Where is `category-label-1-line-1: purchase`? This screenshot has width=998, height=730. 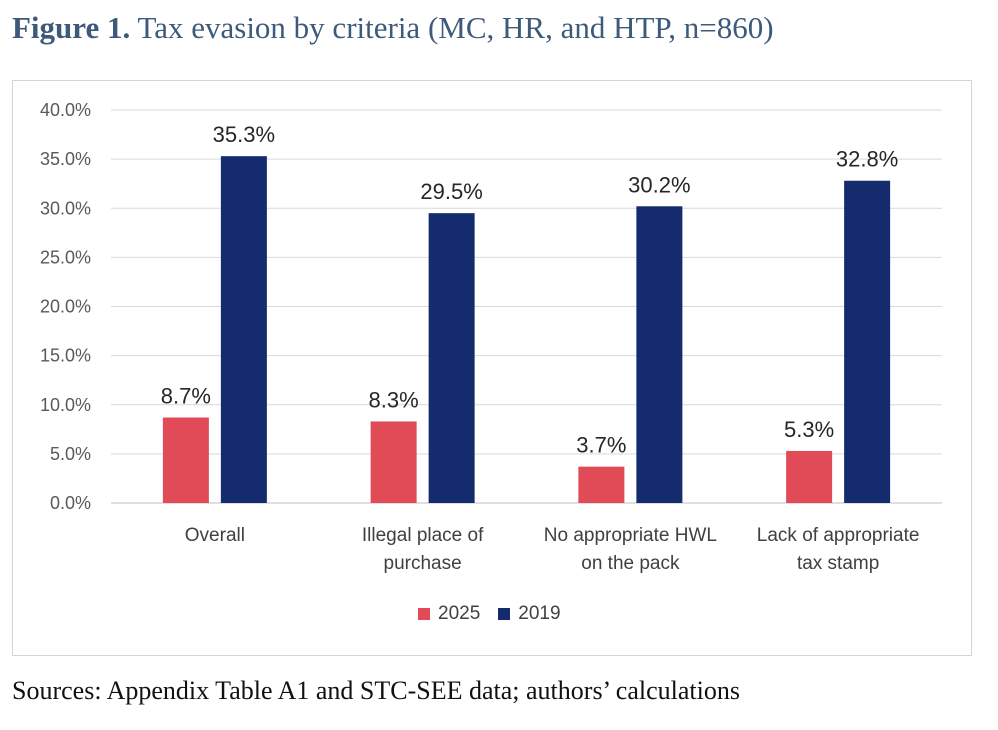 category-label-1-line-1: purchase is located at coordinates (423, 563).